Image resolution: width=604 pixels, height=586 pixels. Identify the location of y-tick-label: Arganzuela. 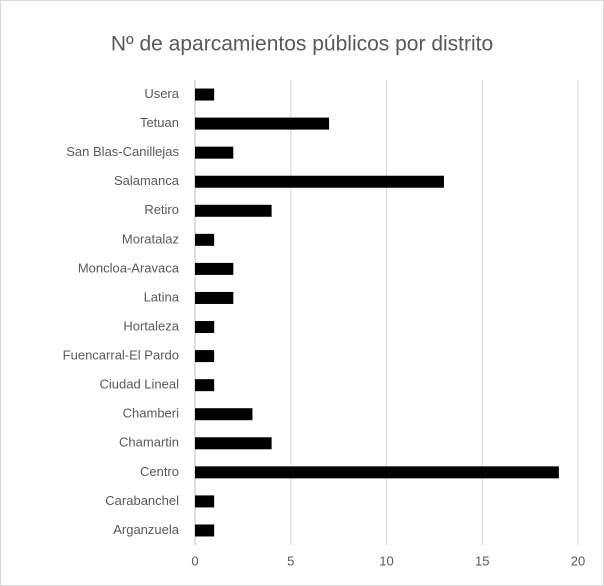
(146, 529).